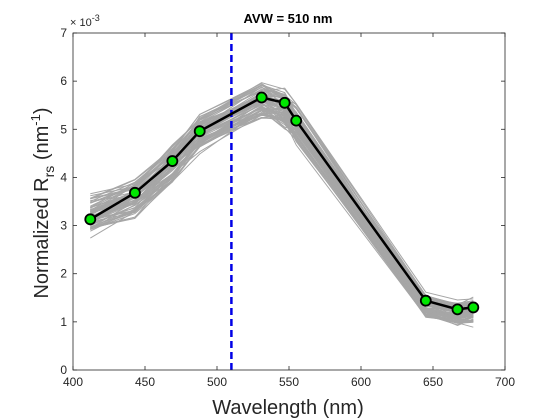  I want to click on y-multiplier: × 10⁻³, so click(85, 21).